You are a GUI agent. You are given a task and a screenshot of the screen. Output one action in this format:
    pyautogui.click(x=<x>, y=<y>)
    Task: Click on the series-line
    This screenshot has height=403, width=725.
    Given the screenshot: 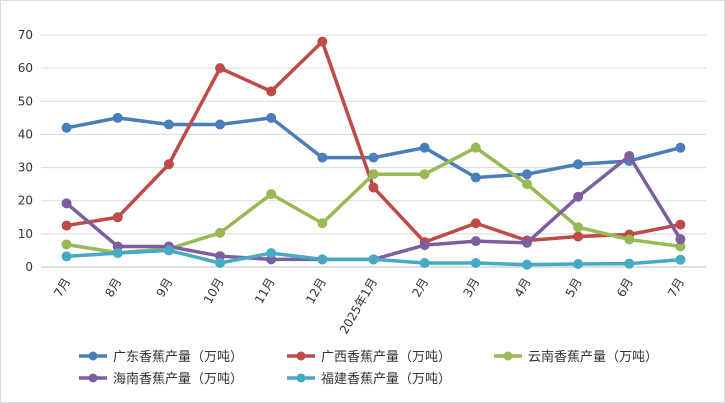 What is the action you would take?
    pyautogui.click(x=373, y=148)
    